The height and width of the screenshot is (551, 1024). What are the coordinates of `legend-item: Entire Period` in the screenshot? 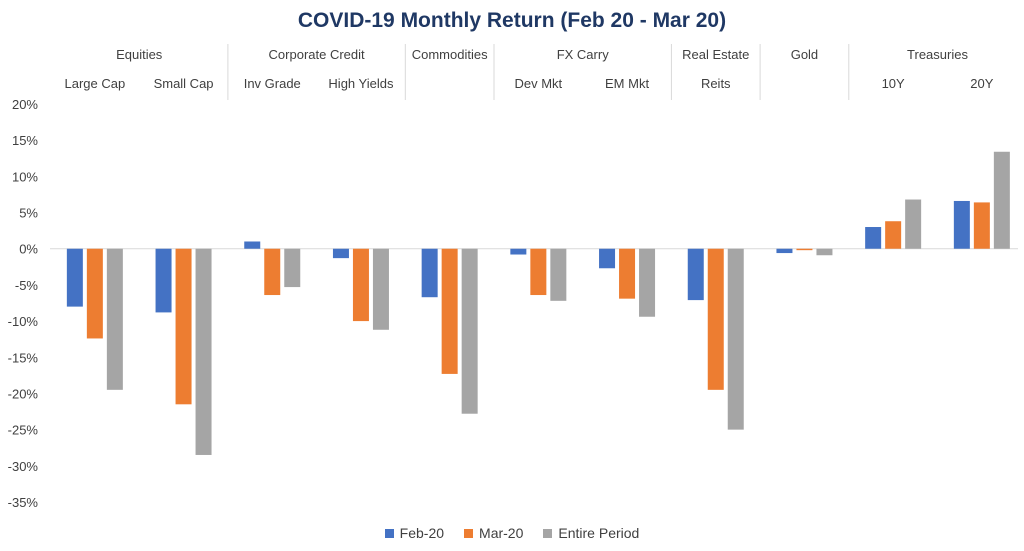 It's located at (591, 533).